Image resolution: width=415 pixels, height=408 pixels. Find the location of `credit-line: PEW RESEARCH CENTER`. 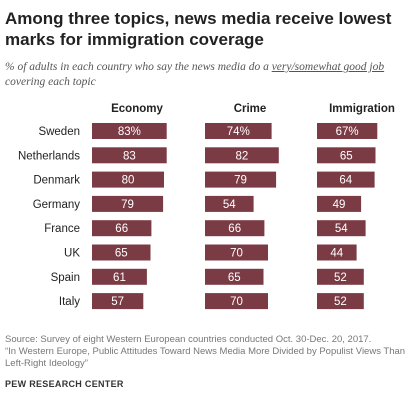

credit-line: PEW RESEARCH CENTER is located at coordinates (64, 384).